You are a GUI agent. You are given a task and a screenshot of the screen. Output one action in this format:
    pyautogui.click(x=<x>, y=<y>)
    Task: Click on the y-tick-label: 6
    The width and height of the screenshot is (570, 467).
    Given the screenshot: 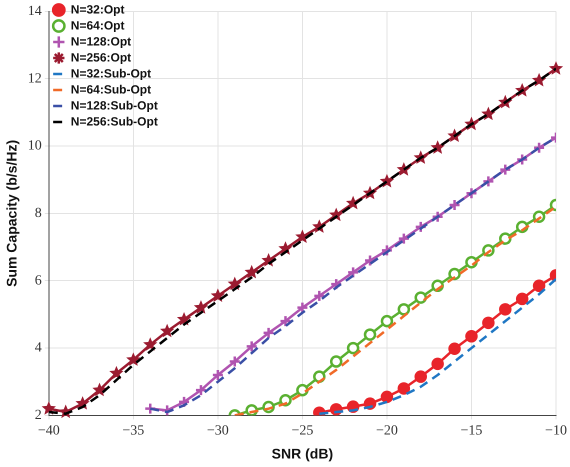 What is the action you would take?
    pyautogui.click(x=38, y=280)
    